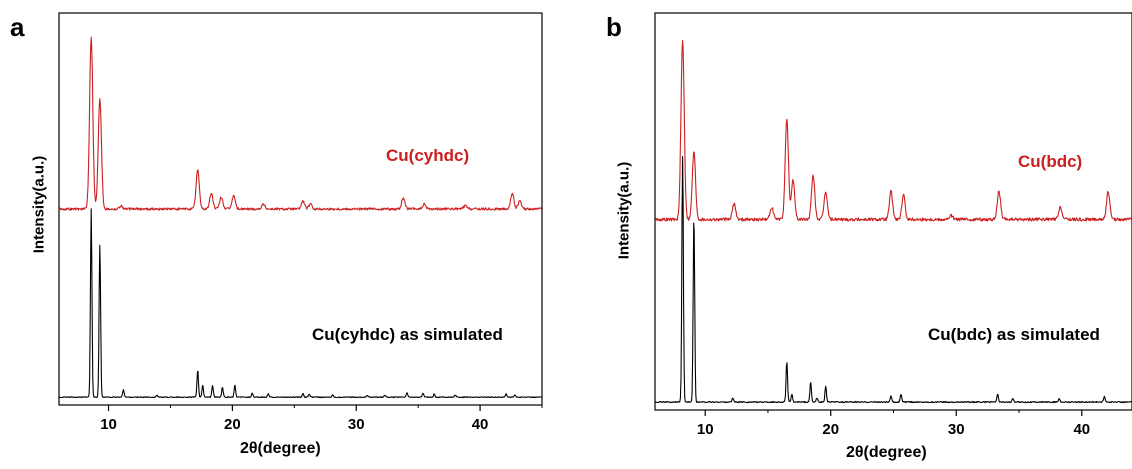 The image size is (1132, 469). Describe the element at coordinates (428, 155) in the screenshot. I see `series-label-experimental: Cu(cyhdc)` at that location.